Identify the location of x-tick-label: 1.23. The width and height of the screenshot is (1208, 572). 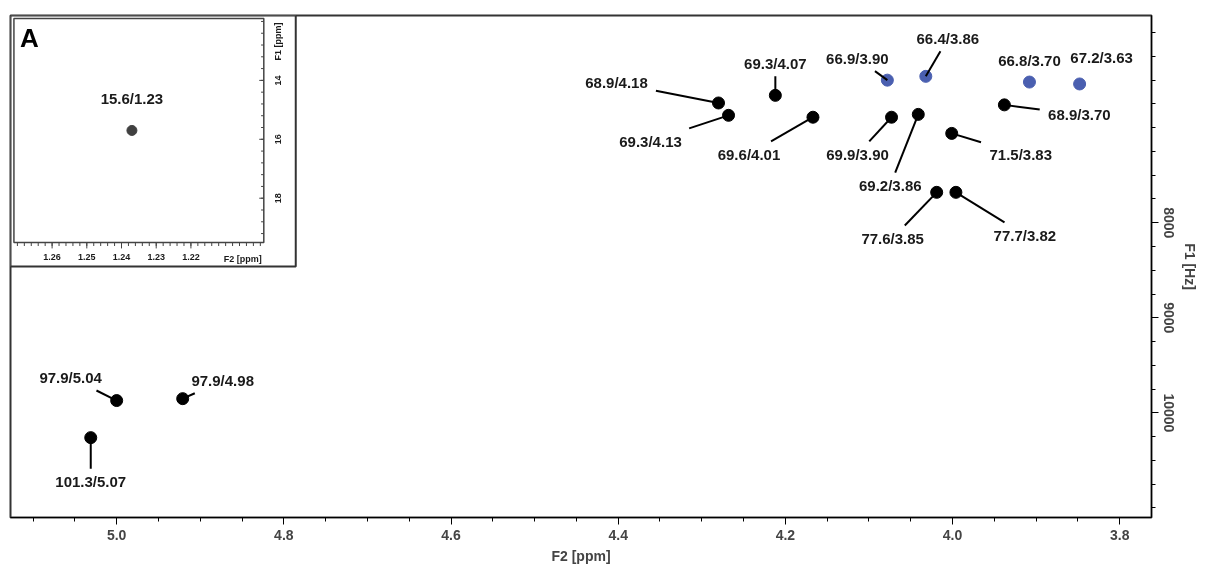
(156, 257).